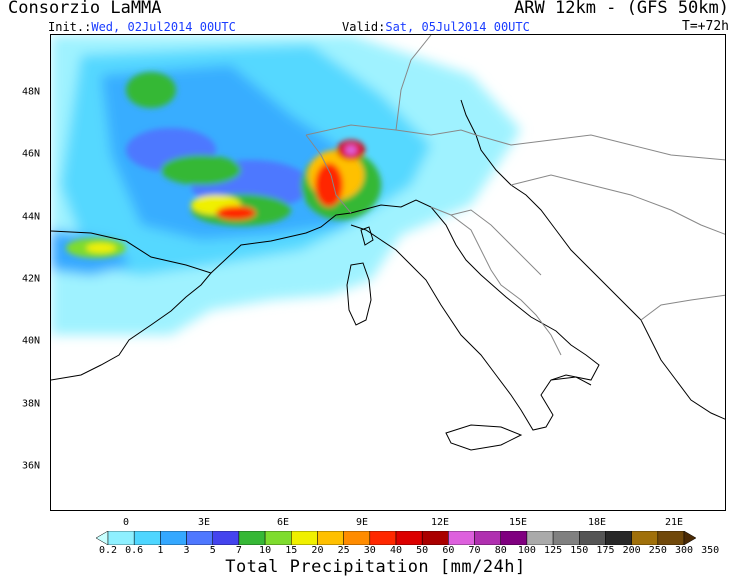 This screenshot has width=751, height=580. What do you see at coordinates (291, 550) in the screenshot?
I see `colorbar-level-label: 15` at bounding box center [291, 550].